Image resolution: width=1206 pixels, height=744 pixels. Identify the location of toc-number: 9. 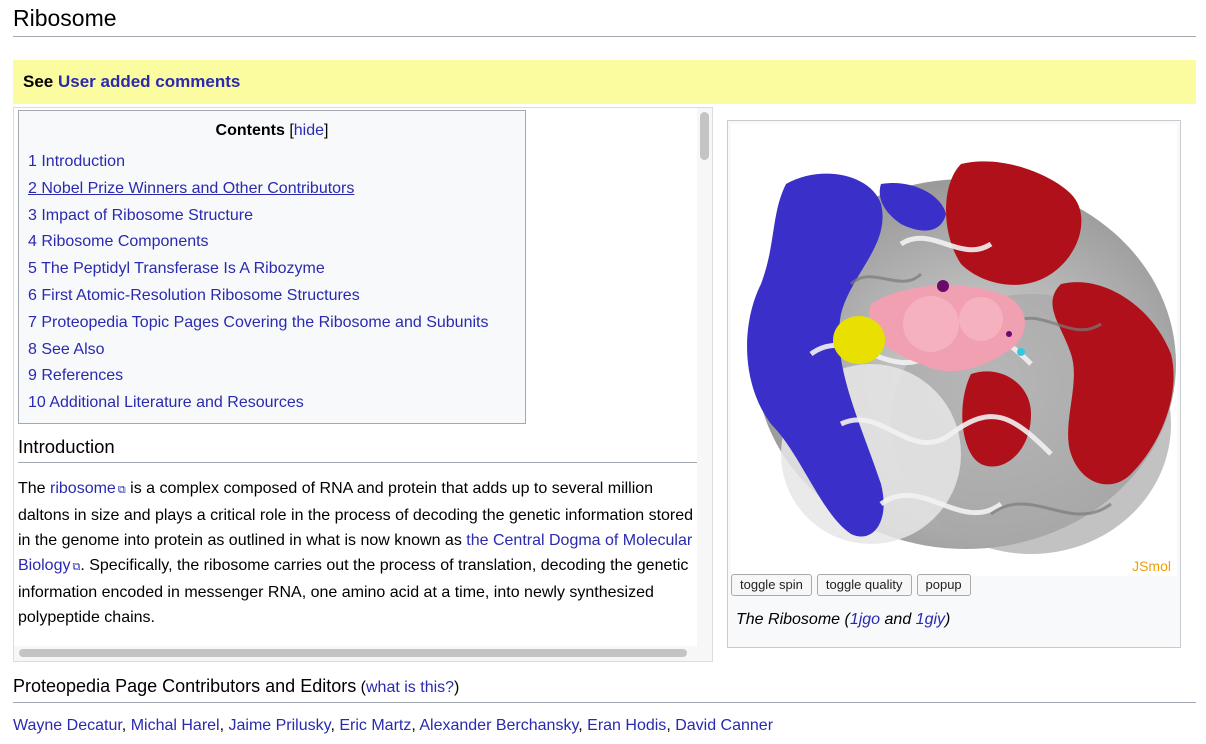
(32, 376).